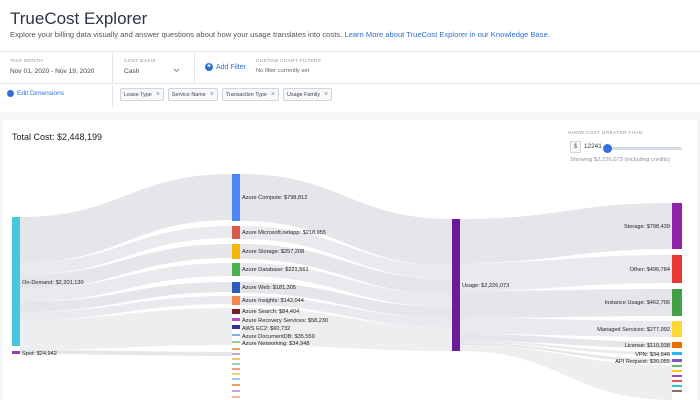 Image resolution: width=700 pixels, height=400 pixels. Describe the element at coordinates (273, 252) in the screenshot. I see `sankey-label-service: Azure Storage: $257,208` at that location.